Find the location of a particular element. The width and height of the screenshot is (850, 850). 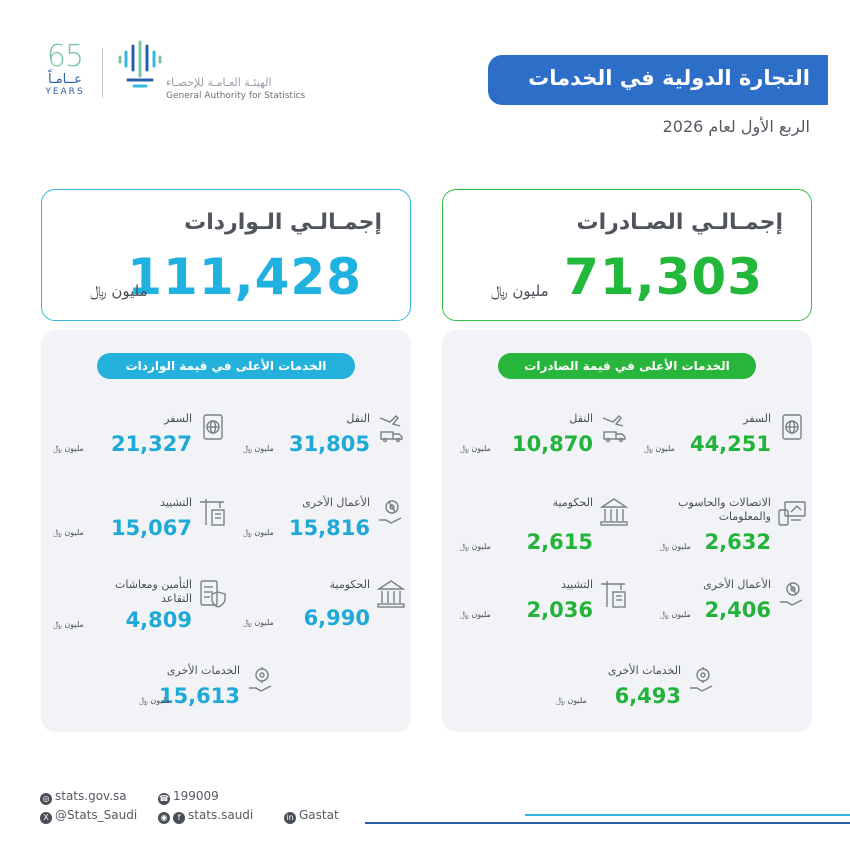

export-item-transport-value: 10,870 is located at coordinates (552, 444).